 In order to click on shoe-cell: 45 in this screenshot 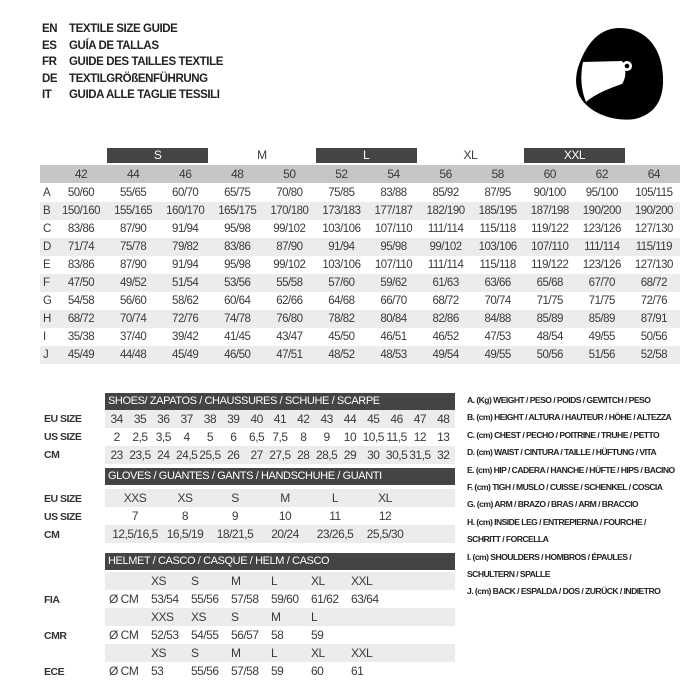, I will do `click(373, 419)`.